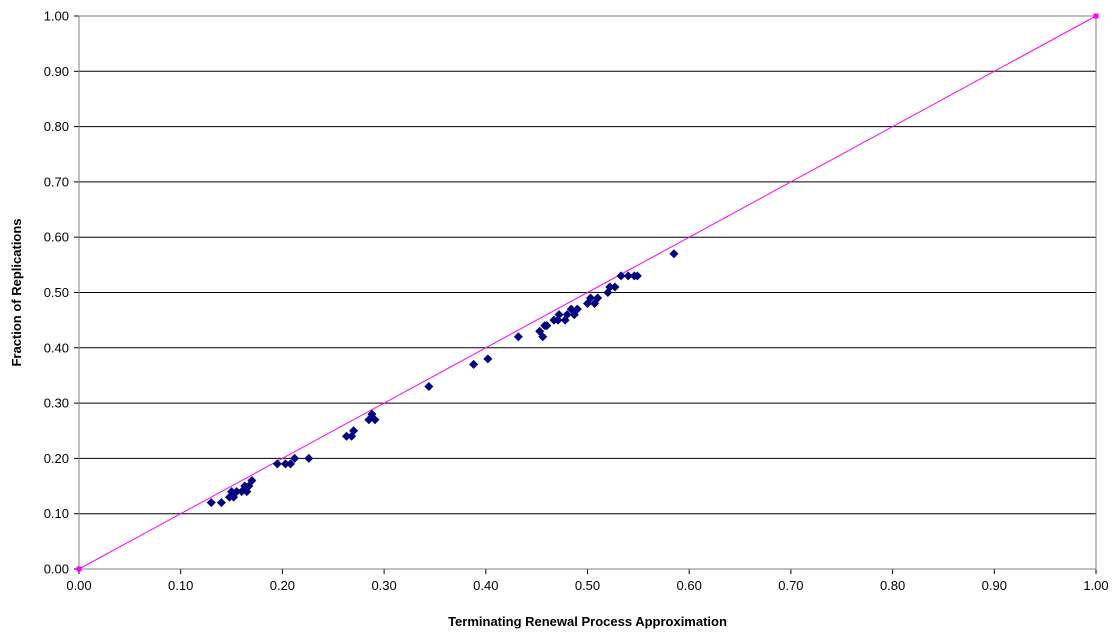 The image size is (1119, 637). What do you see at coordinates (56, 458) in the screenshot?
I see `y-tick-label: 0.20` at bounding box center [56, 458].